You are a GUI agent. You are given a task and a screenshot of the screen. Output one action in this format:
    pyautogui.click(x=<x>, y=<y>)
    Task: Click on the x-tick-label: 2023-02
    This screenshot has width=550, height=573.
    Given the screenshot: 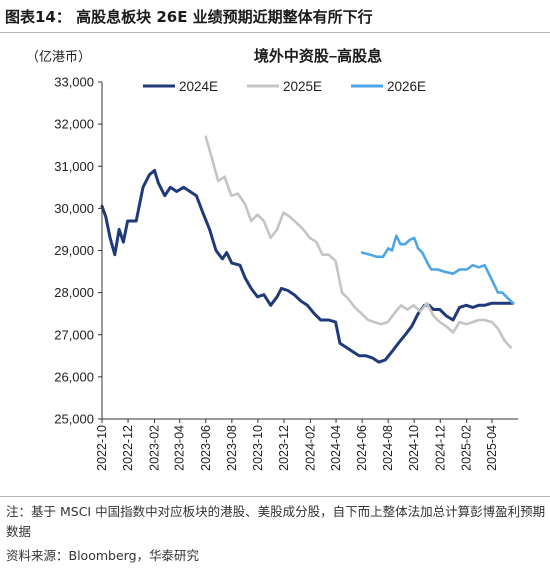 What is the action you would take?
    pyautogui.click(x=155, y=448)
    